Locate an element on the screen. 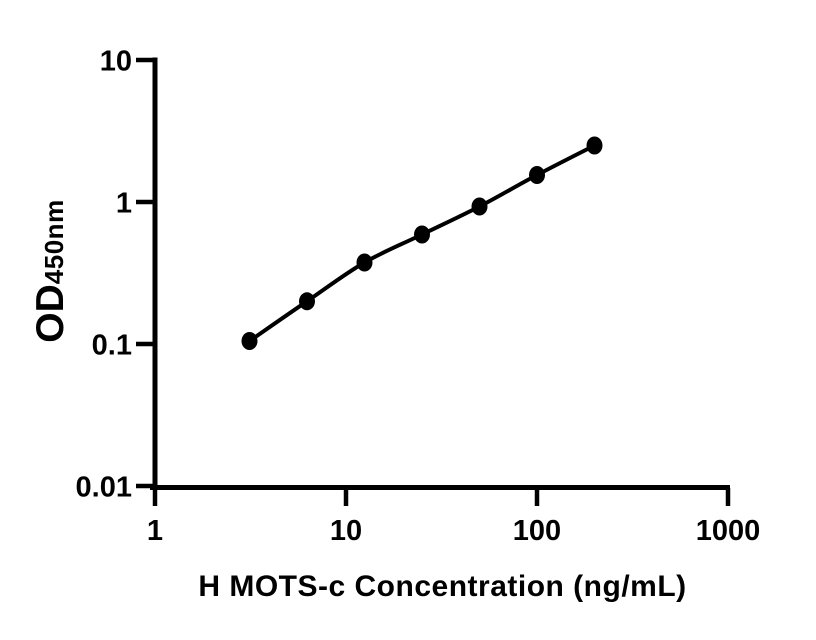 The image size is (816, 640). y-tick-label: 0.01 is located at coordinates (104, 488).